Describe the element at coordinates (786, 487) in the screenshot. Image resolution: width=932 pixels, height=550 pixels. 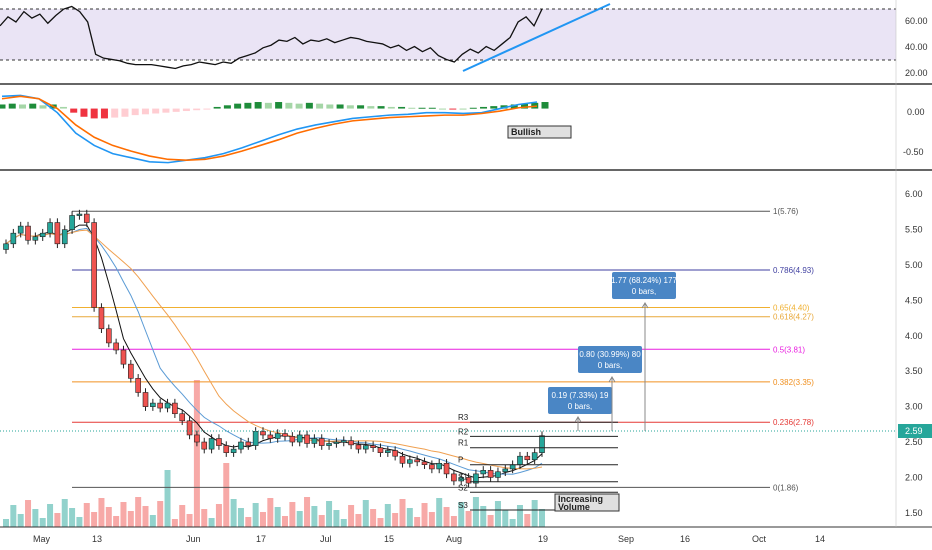
I see `fib-level-label: 0(1.86)` at that location.